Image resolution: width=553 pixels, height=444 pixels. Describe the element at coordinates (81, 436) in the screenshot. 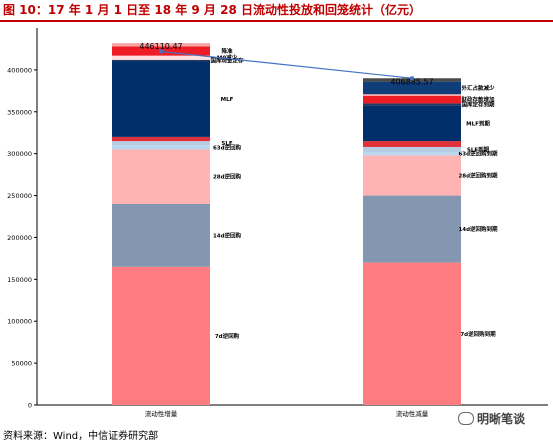

I see `source-note: 资料来源：Wind，中信证券研究部` at that location.